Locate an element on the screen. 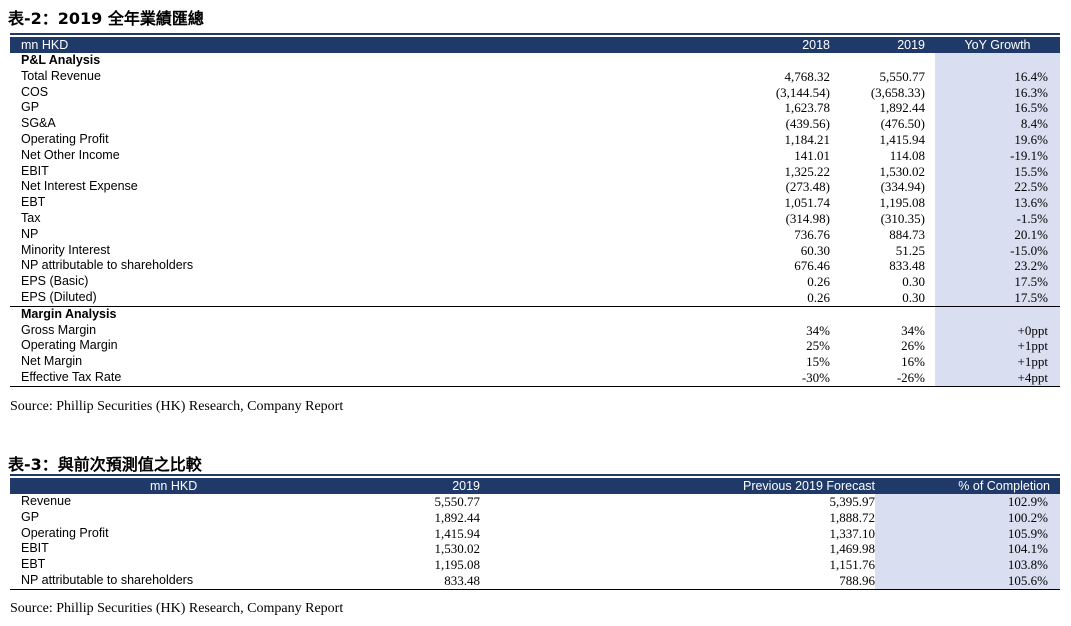 The height and width of the screenshot is (626, 1071). yoy-growth: 16.5% is located at coordinates (997, 108).